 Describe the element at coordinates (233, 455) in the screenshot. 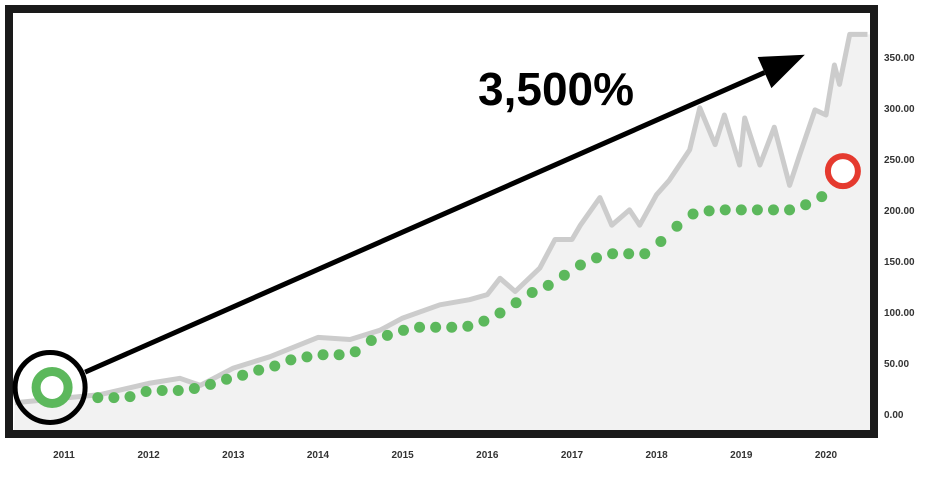

I see `x-tick-label: 2013` at that location.